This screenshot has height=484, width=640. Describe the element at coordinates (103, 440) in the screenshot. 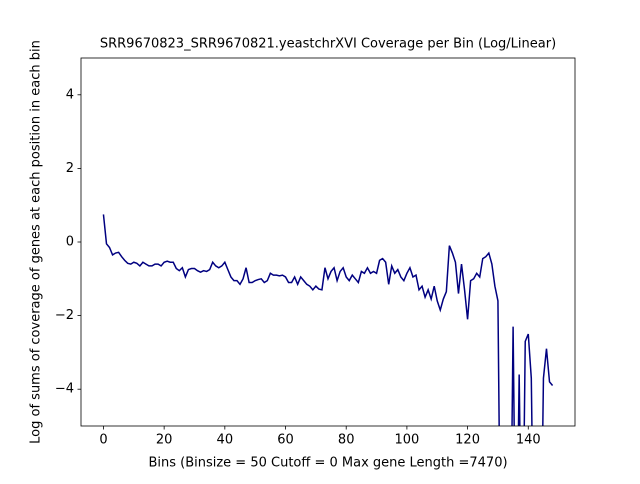

I see `x-tick-label: 0` at that location.